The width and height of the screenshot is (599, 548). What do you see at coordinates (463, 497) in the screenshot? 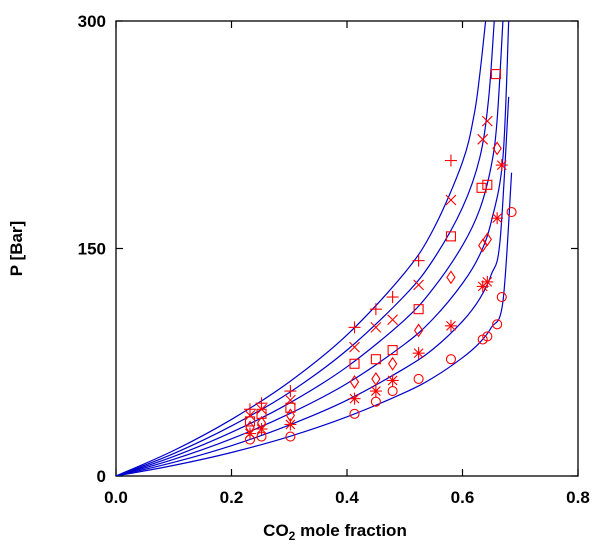
I see `x-tick-label: 0.6` at bounding box center [463, 497].